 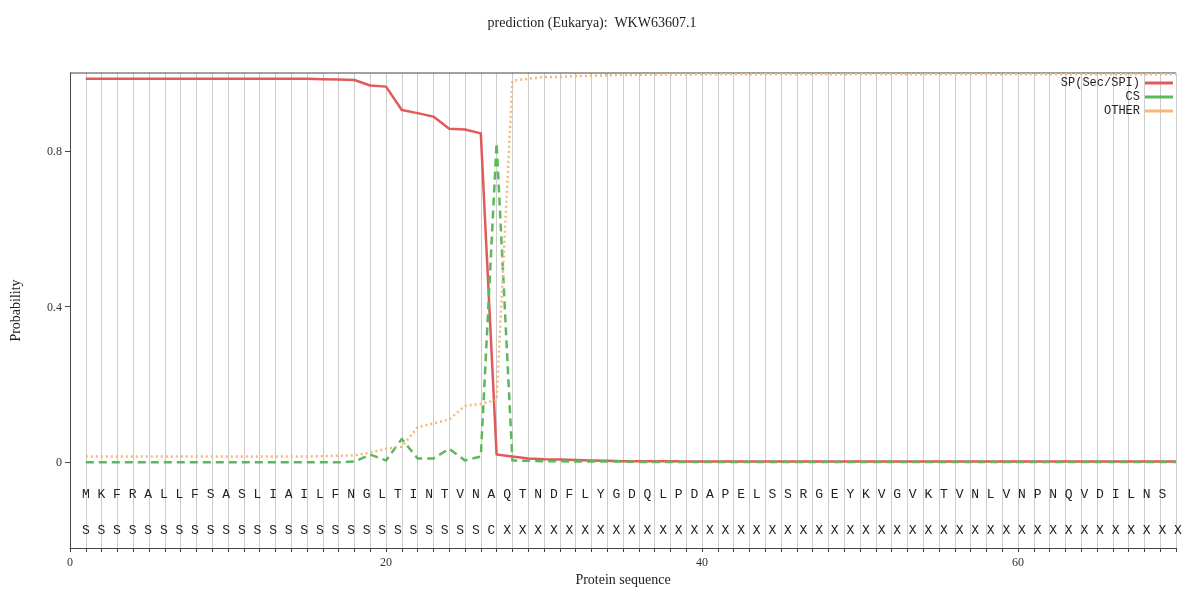 I want to click on y-tick-label: 0.8, so click(x=54, y=150).